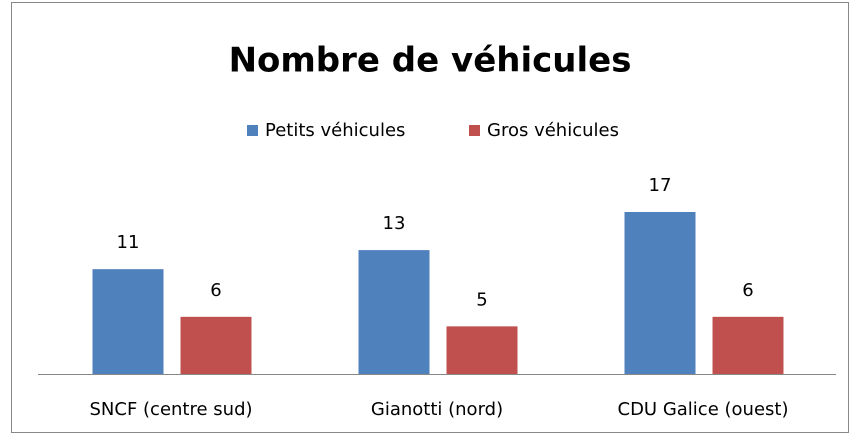  Describe the element at coordinates (660, 185) in the screenshot. I see `data-label: 17` at that location.